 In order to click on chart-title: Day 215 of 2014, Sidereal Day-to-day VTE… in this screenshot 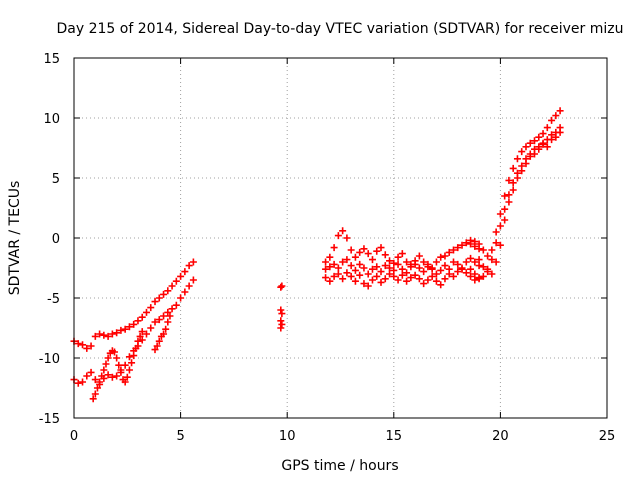, I will do `click(340, 29)`.